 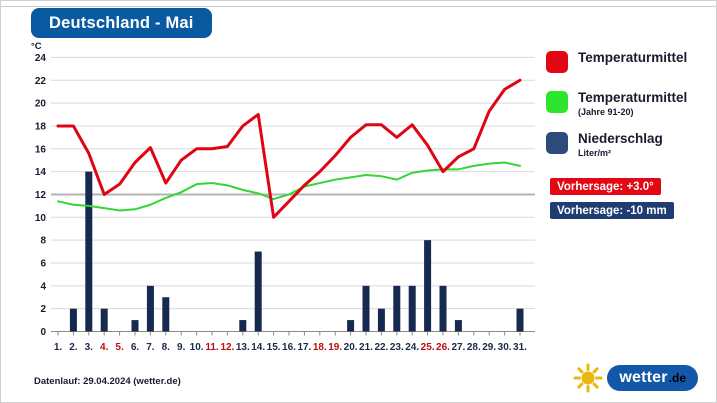 What do you see at coordinates (36, 46) in the screenshot?
I see `y-axis-unit-label: °C` at bounding box center [36, 46].